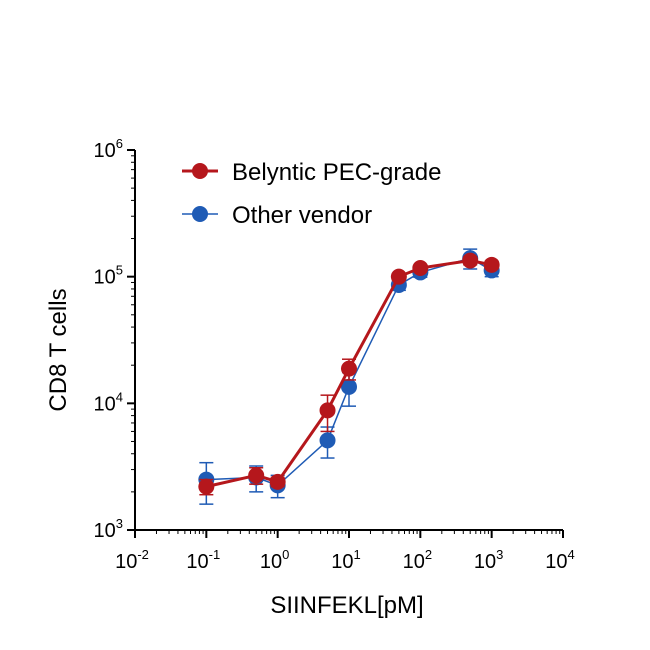  I want to click on y-tick-label: 10³, so click(108, 529).